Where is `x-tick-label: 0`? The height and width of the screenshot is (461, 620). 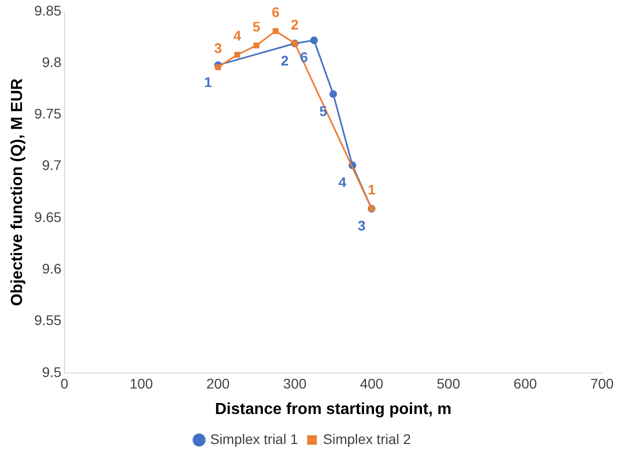 x-tick-label: 0 is located at coordinates (64, 383).